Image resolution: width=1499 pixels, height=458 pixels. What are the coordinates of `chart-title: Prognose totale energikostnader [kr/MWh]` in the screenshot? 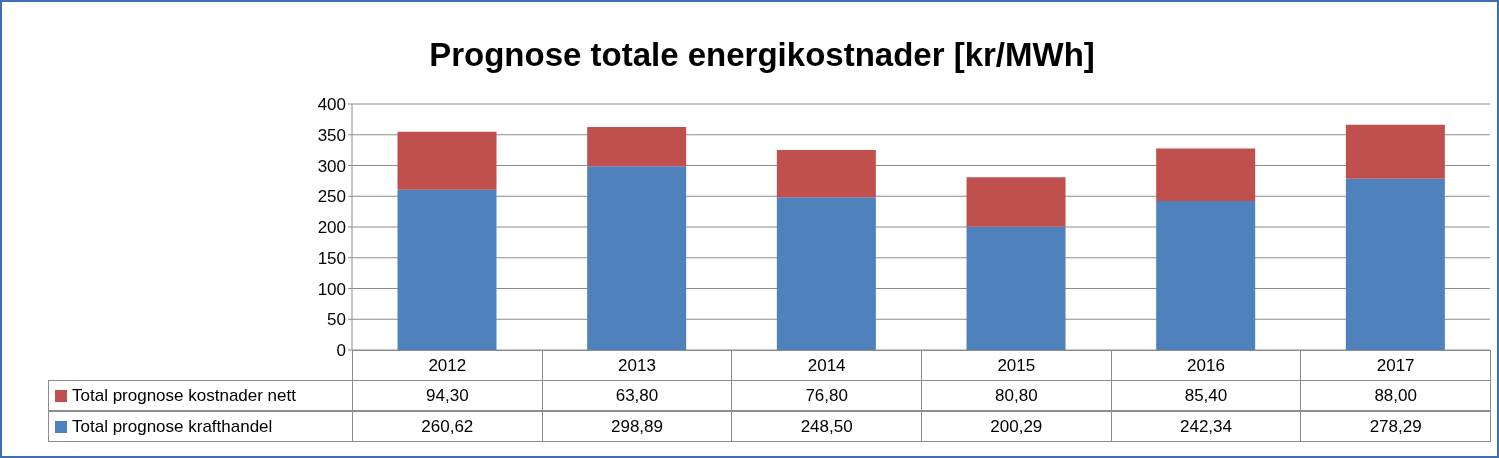 It's located at (762, 55).